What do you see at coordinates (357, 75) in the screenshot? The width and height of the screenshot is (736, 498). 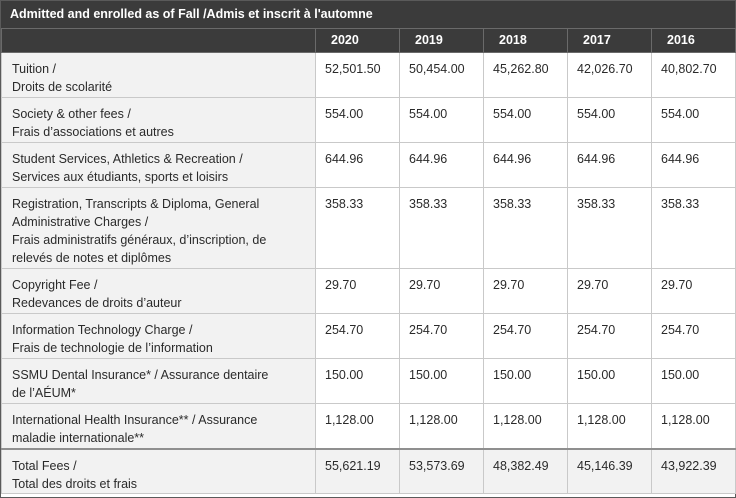 I see `value-cell: 52,501.50` at bounding box center [357, 75].